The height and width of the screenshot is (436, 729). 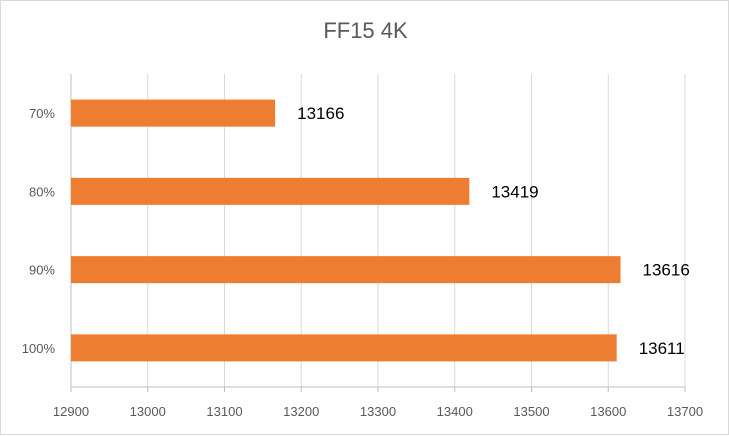 I want to click on y-tick-label: 100%, so click(x=39, y=348).